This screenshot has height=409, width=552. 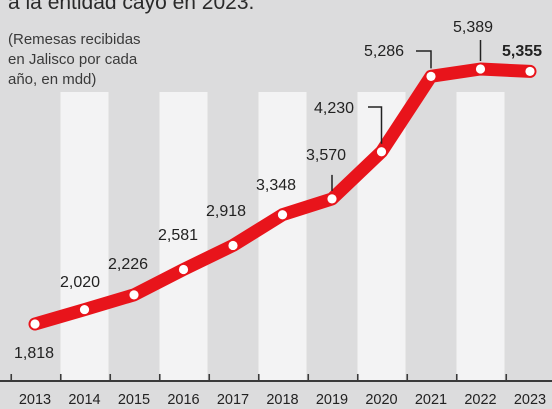 What do you see at coordinates (74, 39) in the screenshot?
I see `subtitle-line-1: (Remesas recibidas` at bounding box center [74, 39].